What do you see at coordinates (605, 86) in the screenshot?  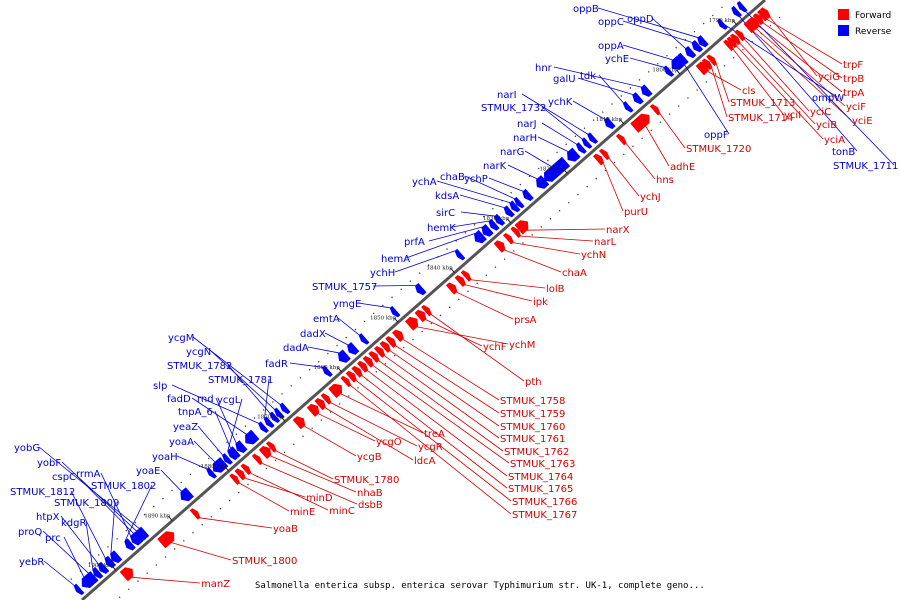 I see `leader-galU` at bounding box center [605, 86].